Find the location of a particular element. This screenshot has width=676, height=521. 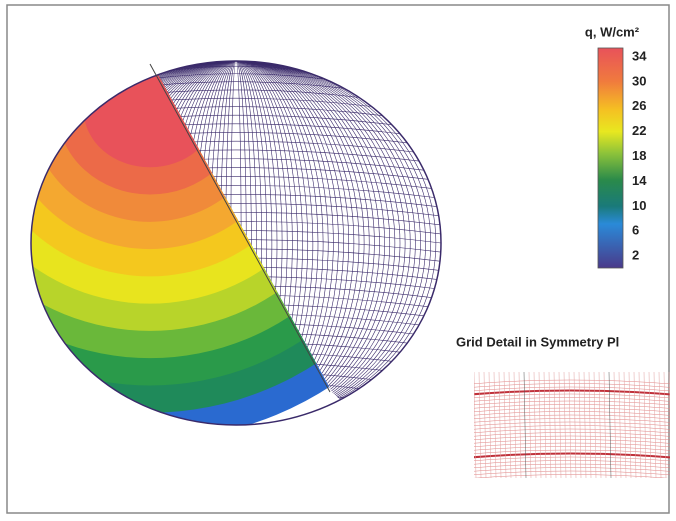

colorbar-tick-label: 10 is located at coordinates (639, 205).